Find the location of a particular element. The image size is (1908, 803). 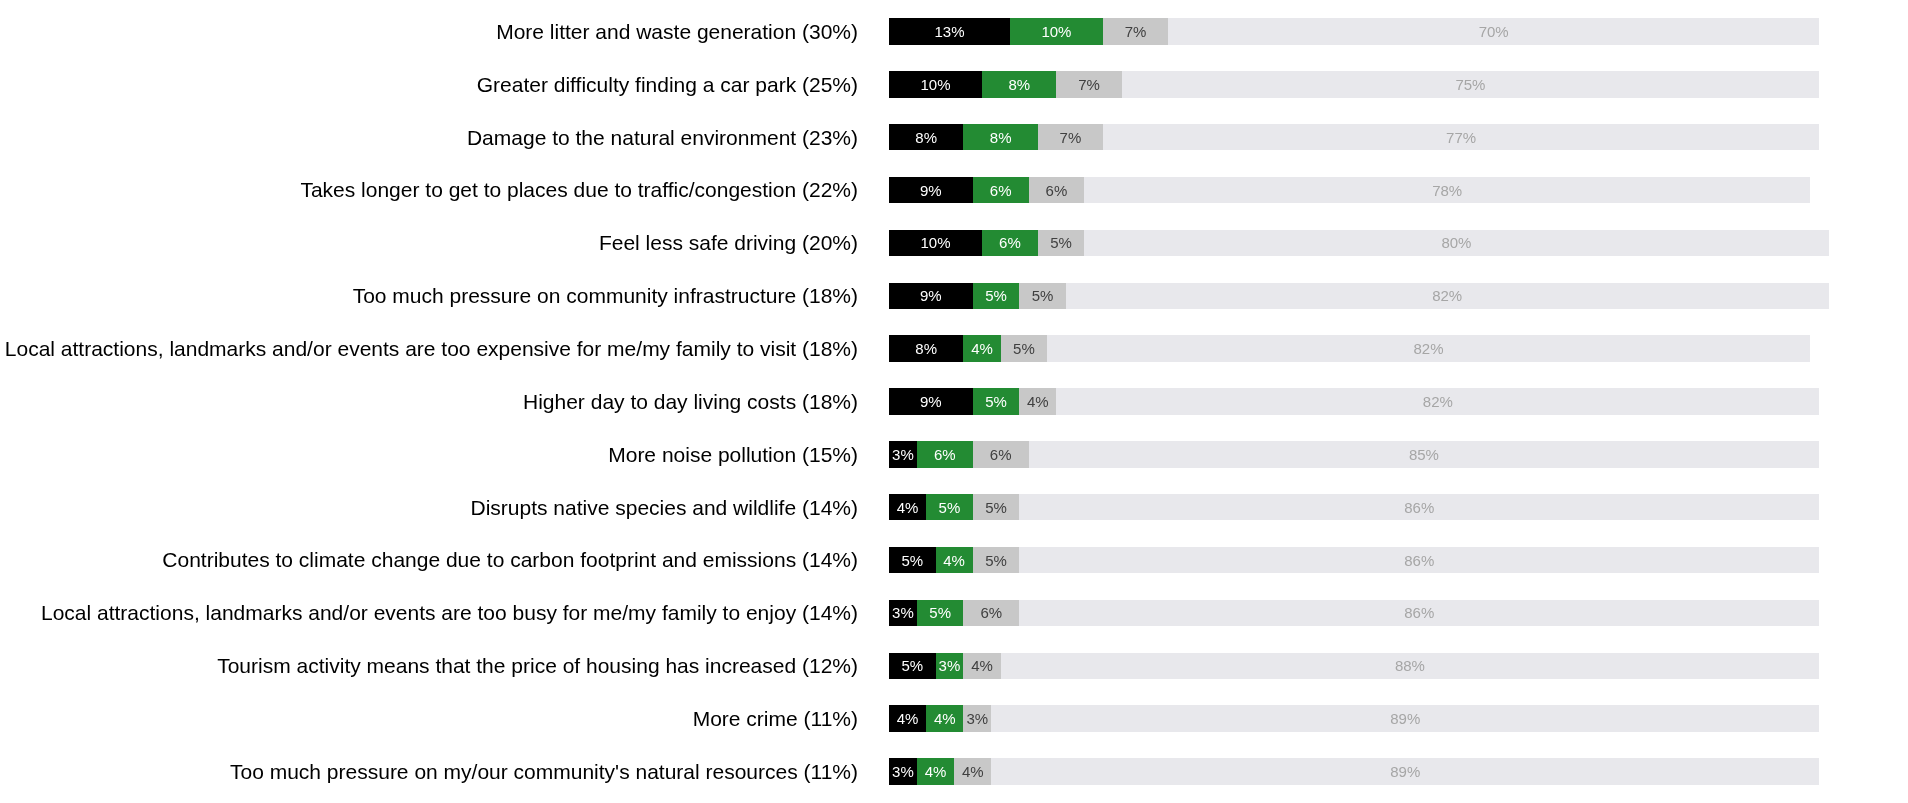

data-label: 77% is located at coordinates (1461, 137).